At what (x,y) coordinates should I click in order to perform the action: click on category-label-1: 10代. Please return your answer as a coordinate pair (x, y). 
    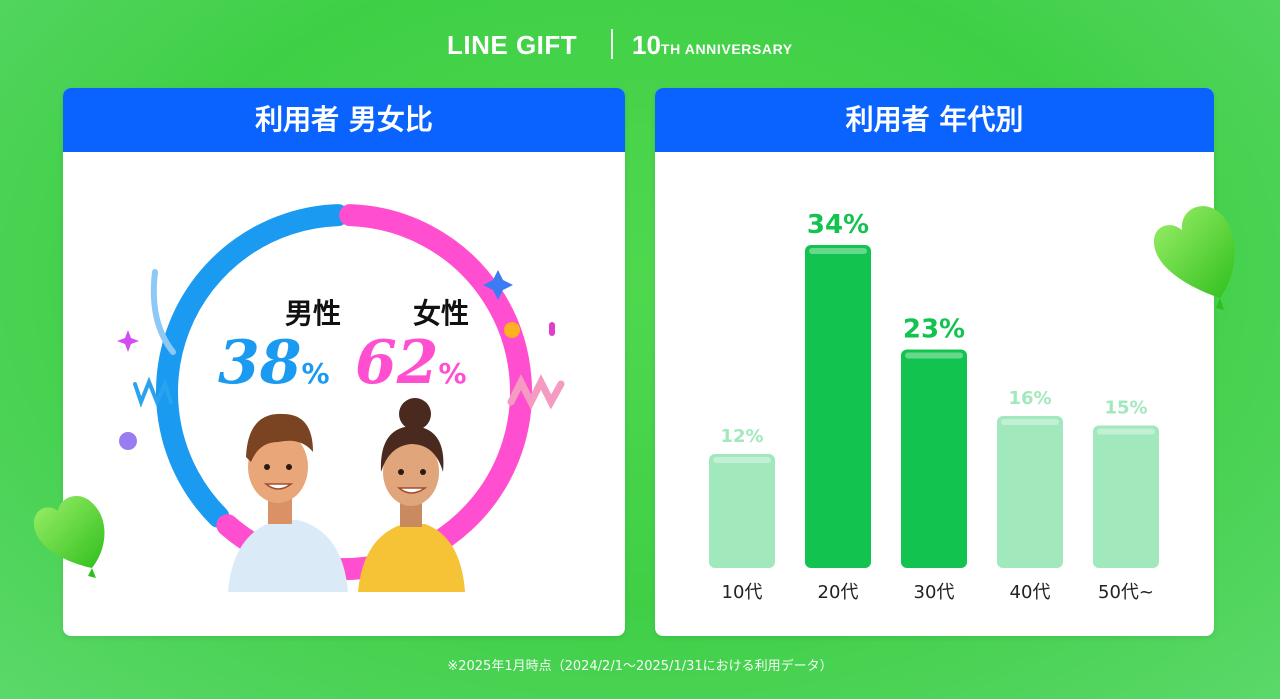
    Looking at the image, I should click on (742, 592).